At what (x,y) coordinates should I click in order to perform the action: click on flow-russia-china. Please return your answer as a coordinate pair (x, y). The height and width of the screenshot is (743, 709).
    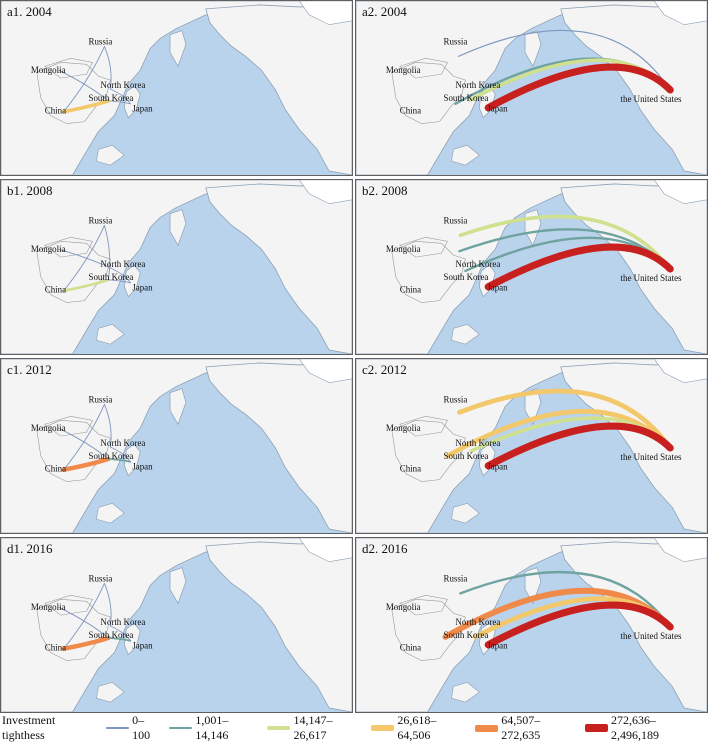
    Looking at the image, I should click on (84, 437).